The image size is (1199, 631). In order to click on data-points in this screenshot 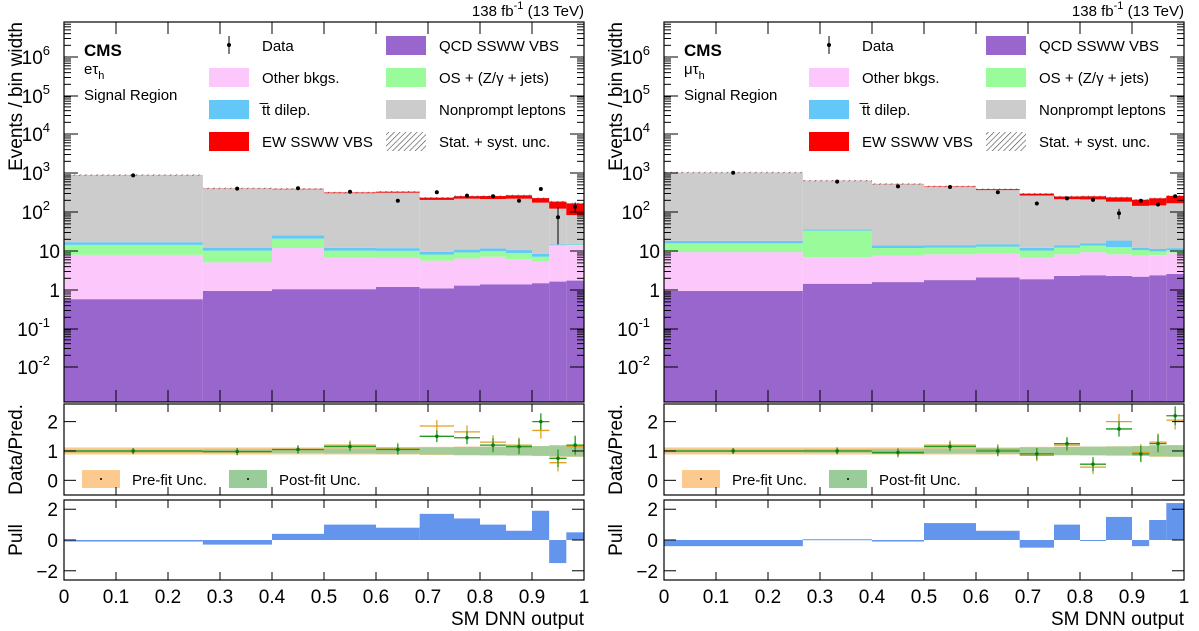, I will do `click(954, 195)`.